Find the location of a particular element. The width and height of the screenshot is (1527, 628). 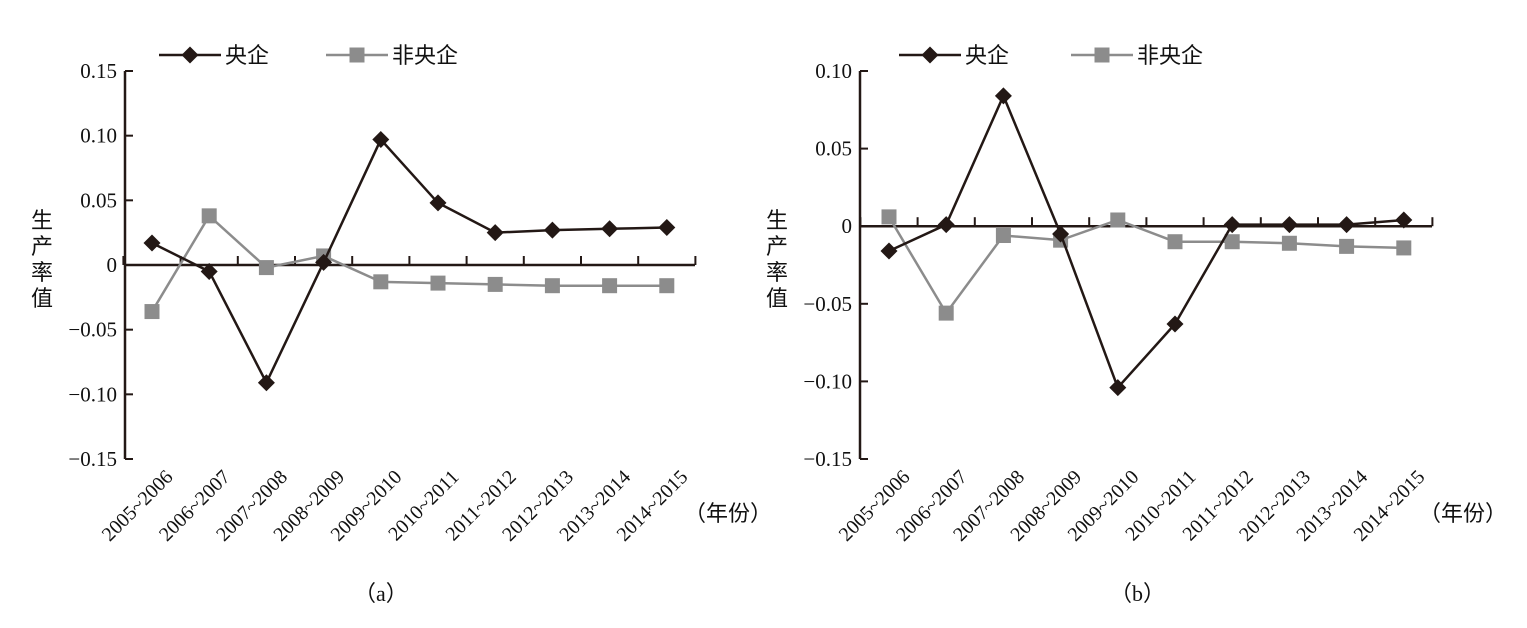

b-x-unit-label: （年份） is located at coordinates (1463, 514).